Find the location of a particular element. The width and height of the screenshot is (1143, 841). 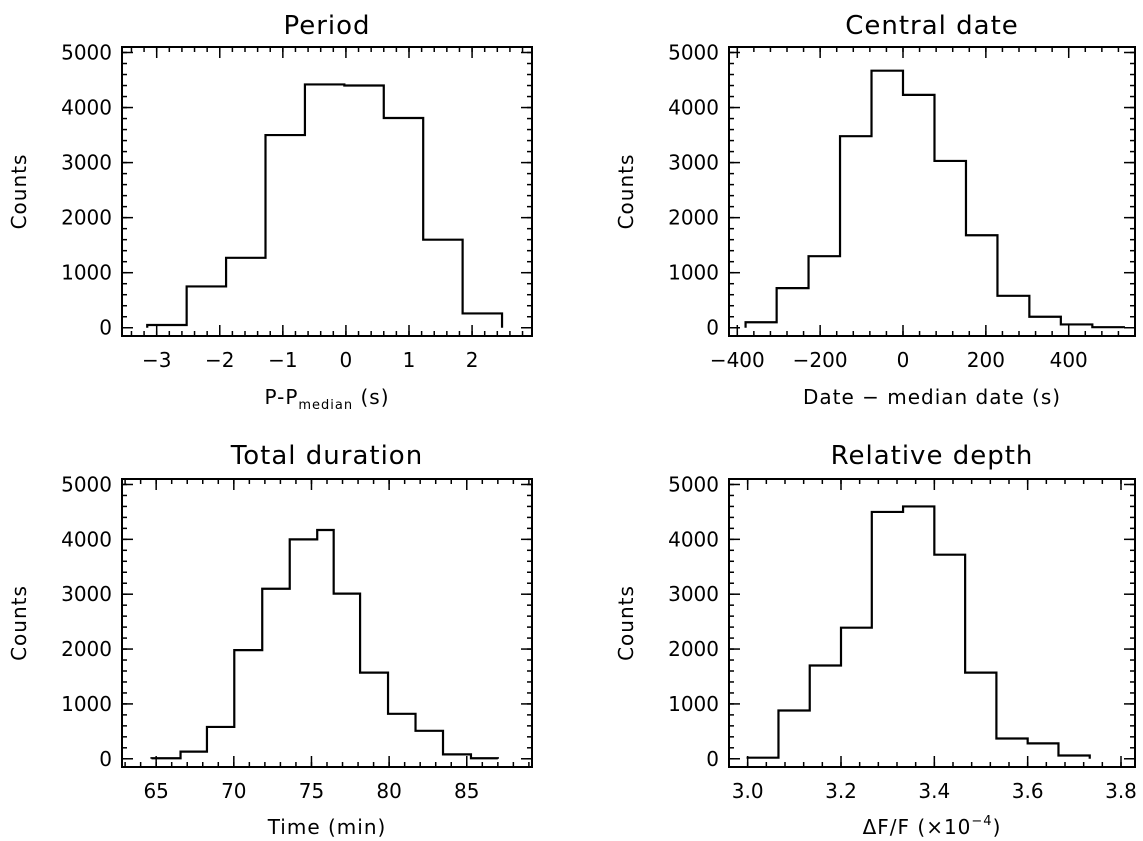

x-tick-label: 85 is located at coordinates (466, 791).